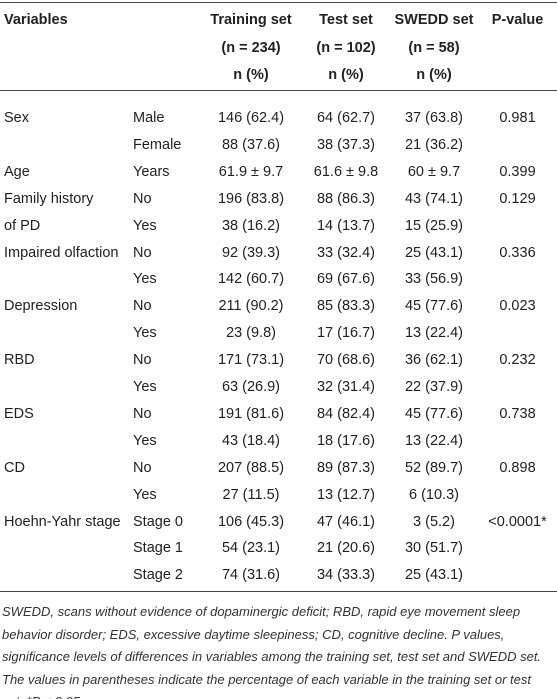 The height and width of the screenshot is (699, 557). Describe the element at coordinates (251, 20) in the screenshot. I see `header-cell: Training set` at that location.